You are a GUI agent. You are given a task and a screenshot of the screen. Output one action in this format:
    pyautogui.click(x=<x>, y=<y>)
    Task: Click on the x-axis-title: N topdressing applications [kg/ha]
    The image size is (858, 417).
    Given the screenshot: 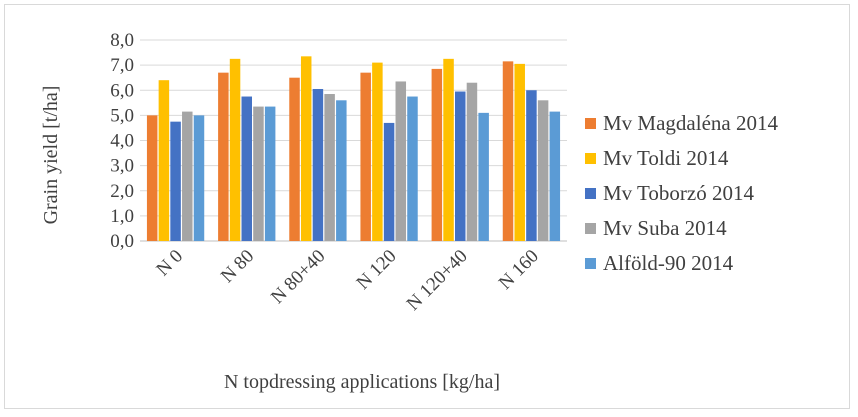 What is the action you would take?
    pyautogui.click(x=362, y=382)
    